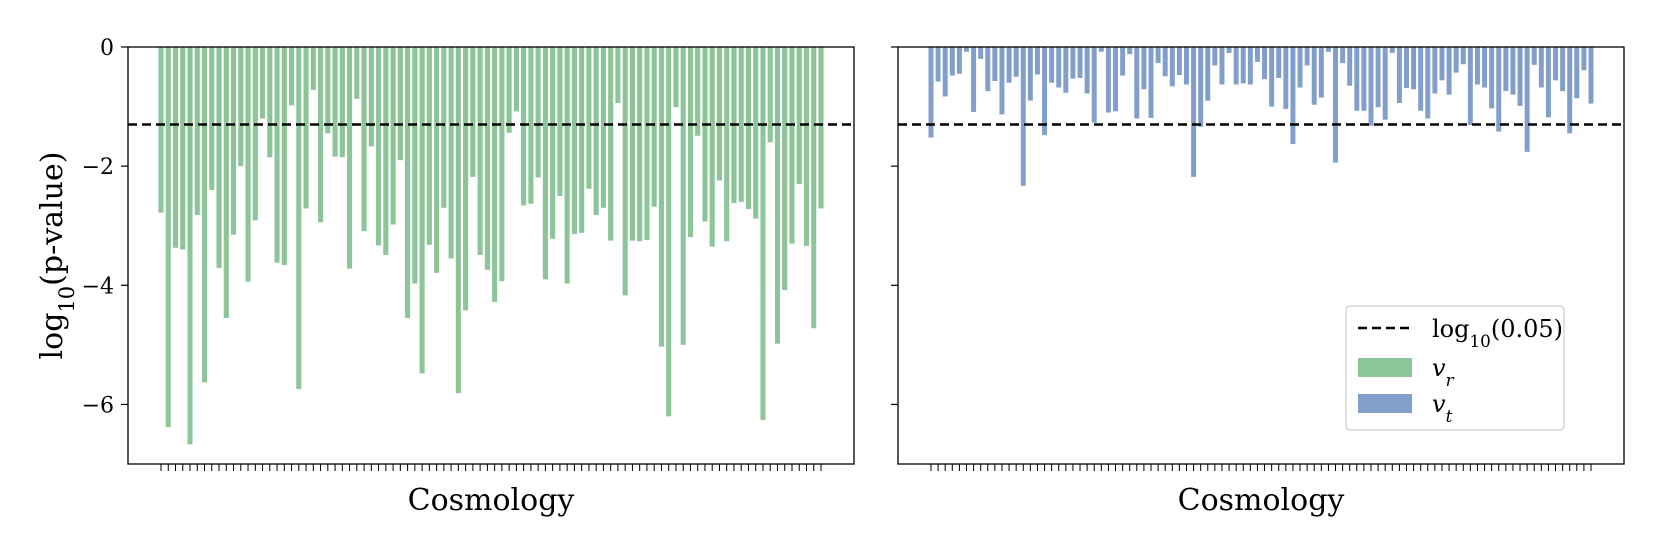  What do you see at coordinates (98, 286) in the screenshot?
I see `y-tick-label: −4` at bounding box center [98, 286].